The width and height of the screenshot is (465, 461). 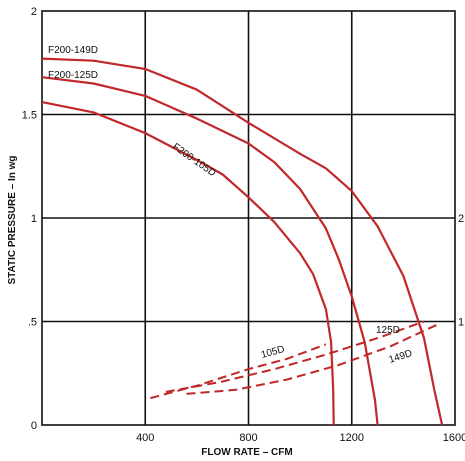 I want to click on y-axis-title: STATIC PRESSURE – In wg, so click(x=12, y=219).